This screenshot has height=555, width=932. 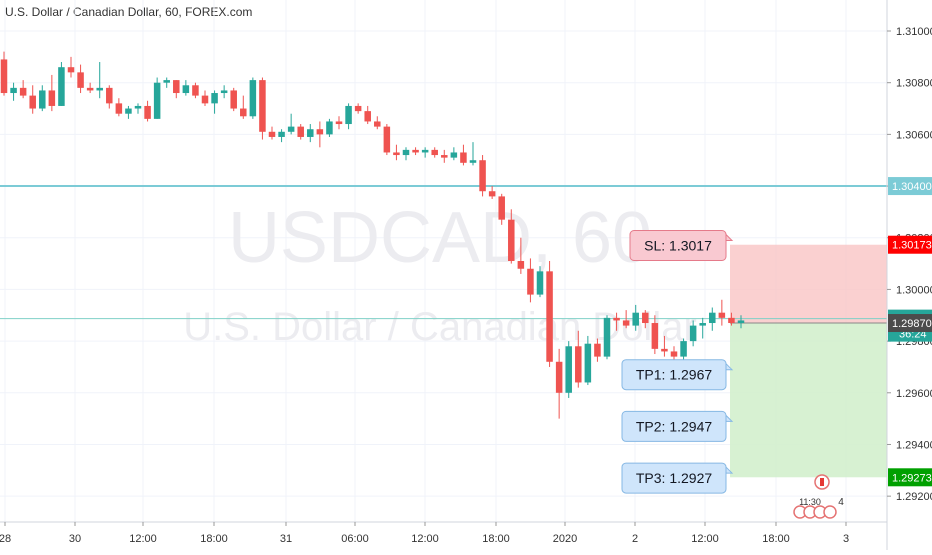 What do you see at coordinates (440, 327) in the screenshot?
I see `watermark-description: U.S. Dollar / Canadian Dollar` at bounding box center [440, 327].